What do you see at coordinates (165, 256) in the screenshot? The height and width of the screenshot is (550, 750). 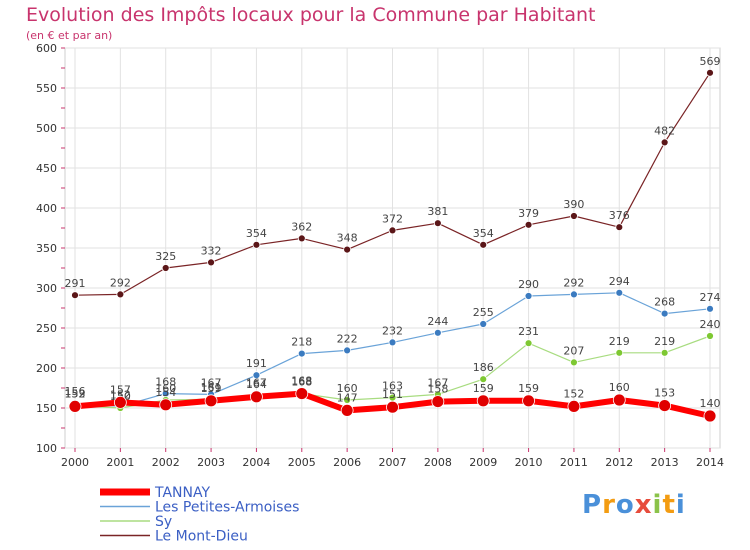 I see `data-label-le-mont-dieu: 325` at bounding box center [165, 256].